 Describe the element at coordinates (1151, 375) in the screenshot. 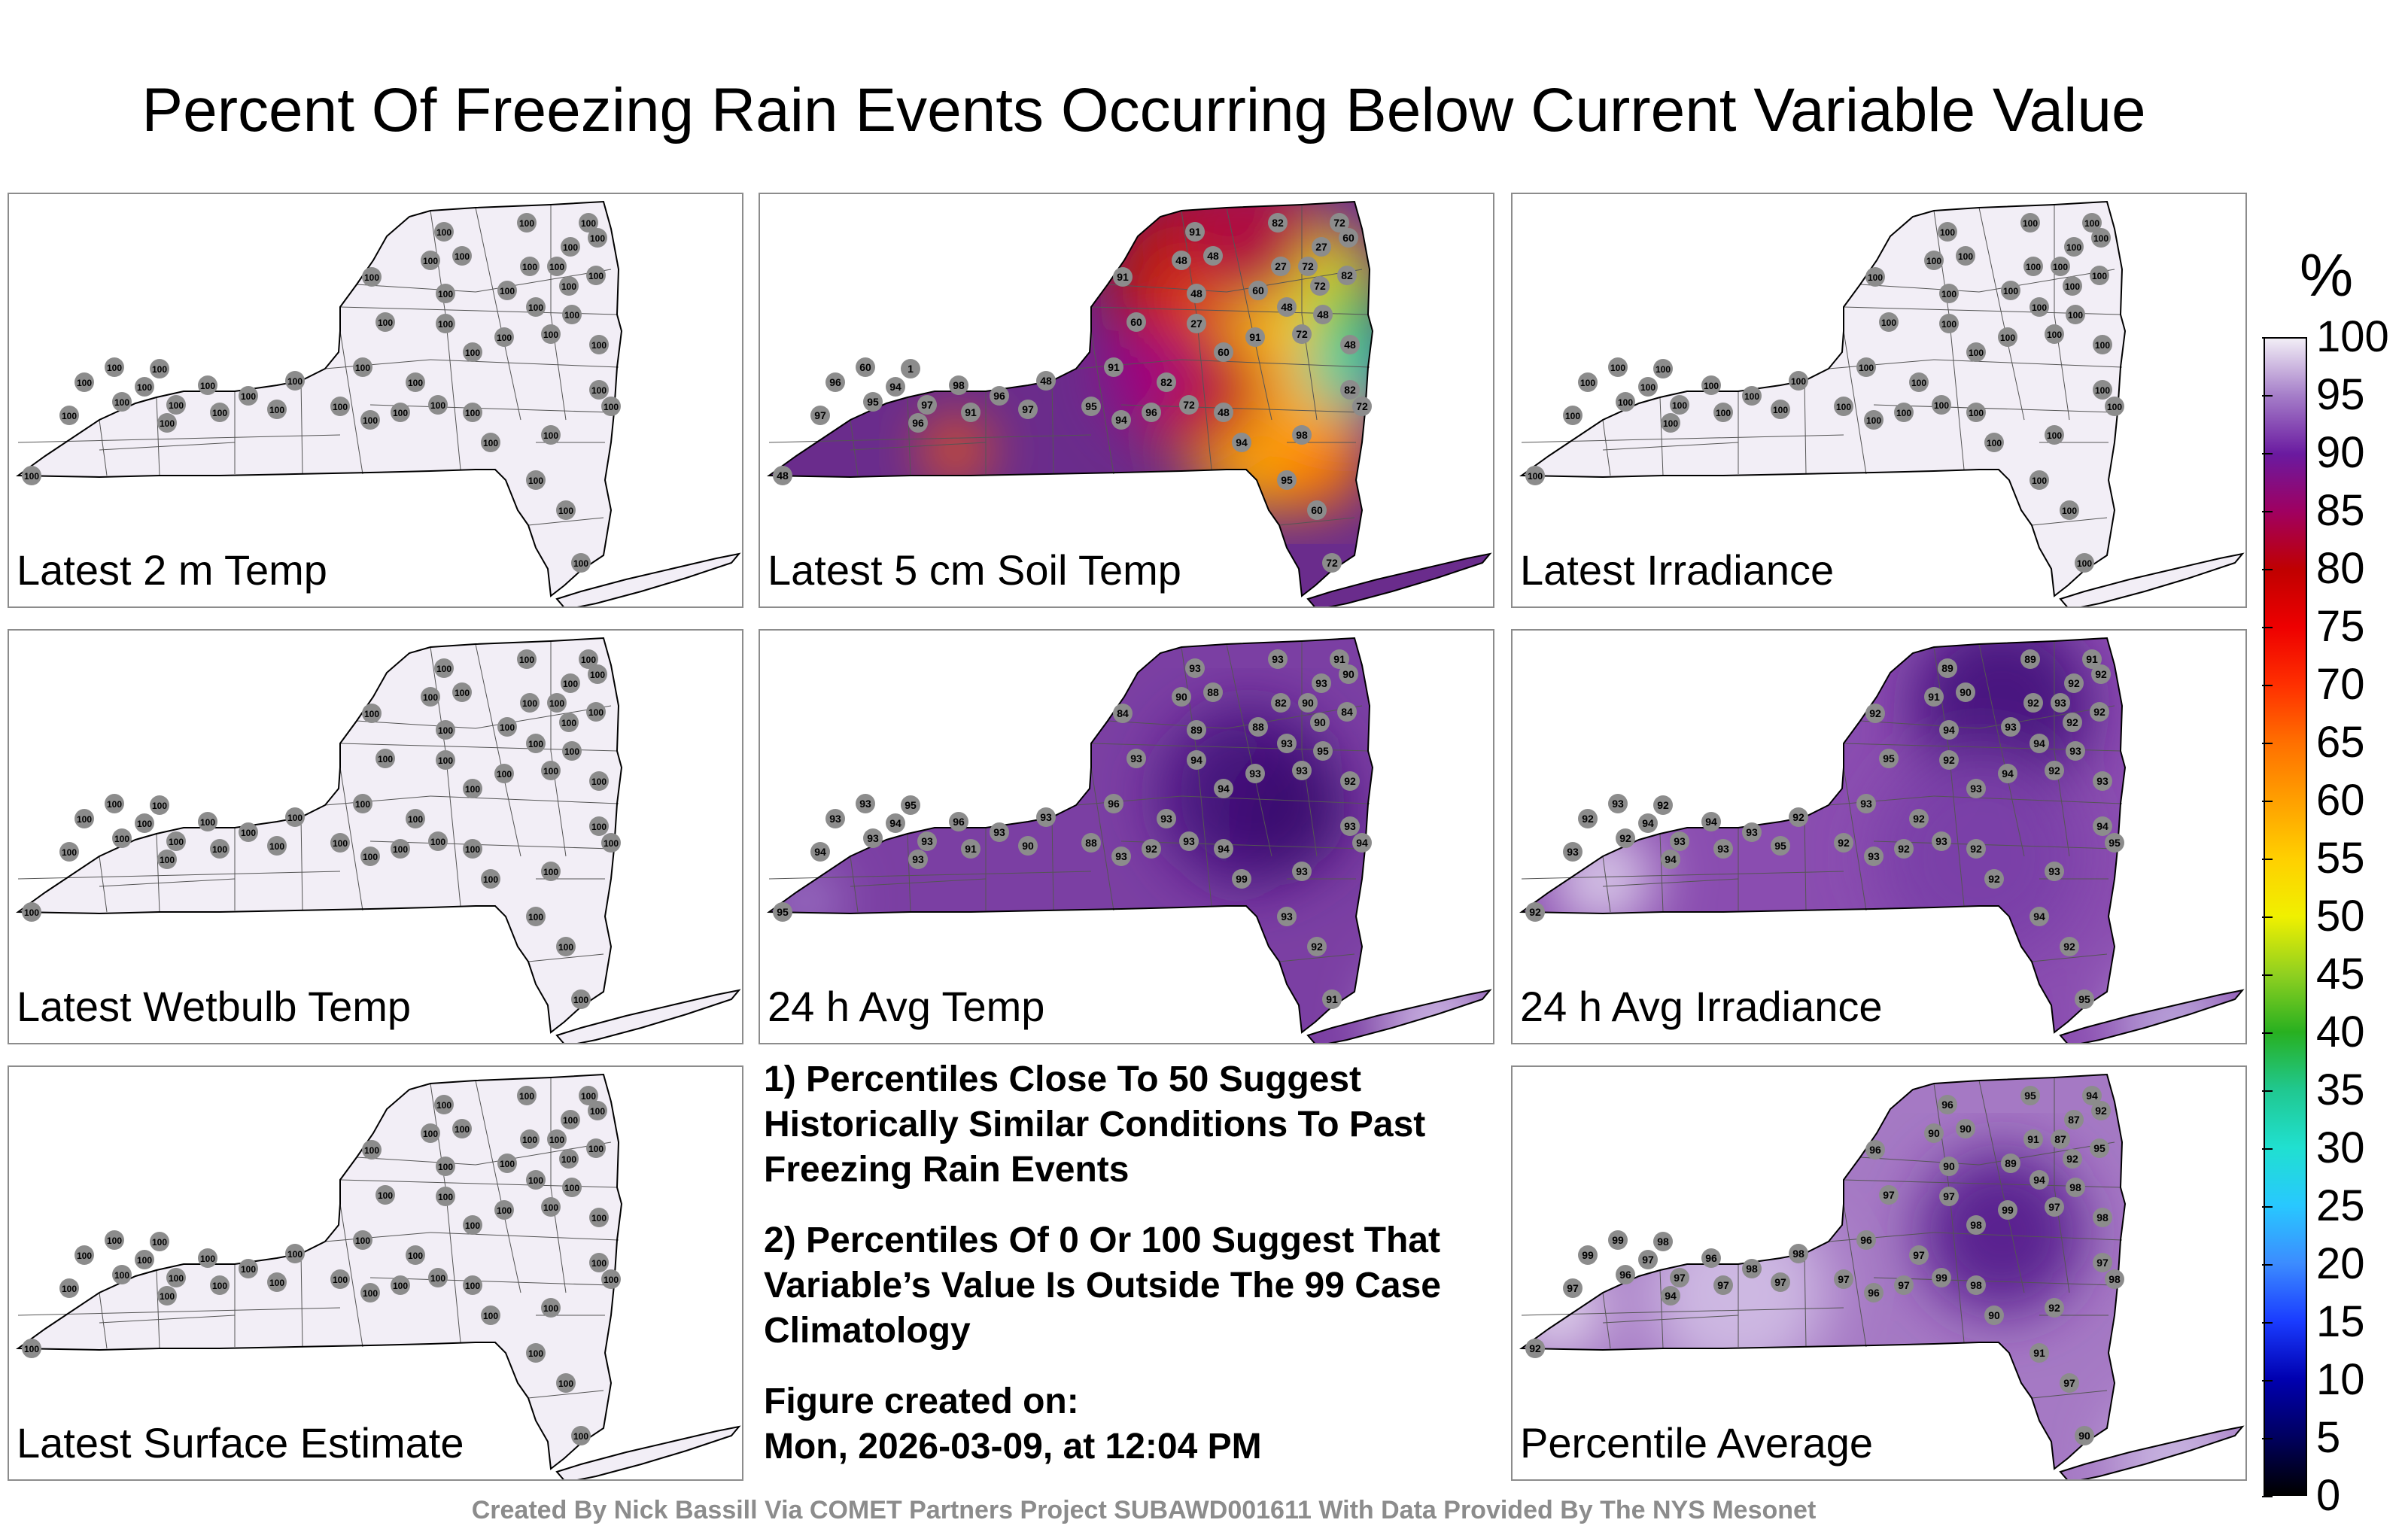

I see `field-blob` at that location.